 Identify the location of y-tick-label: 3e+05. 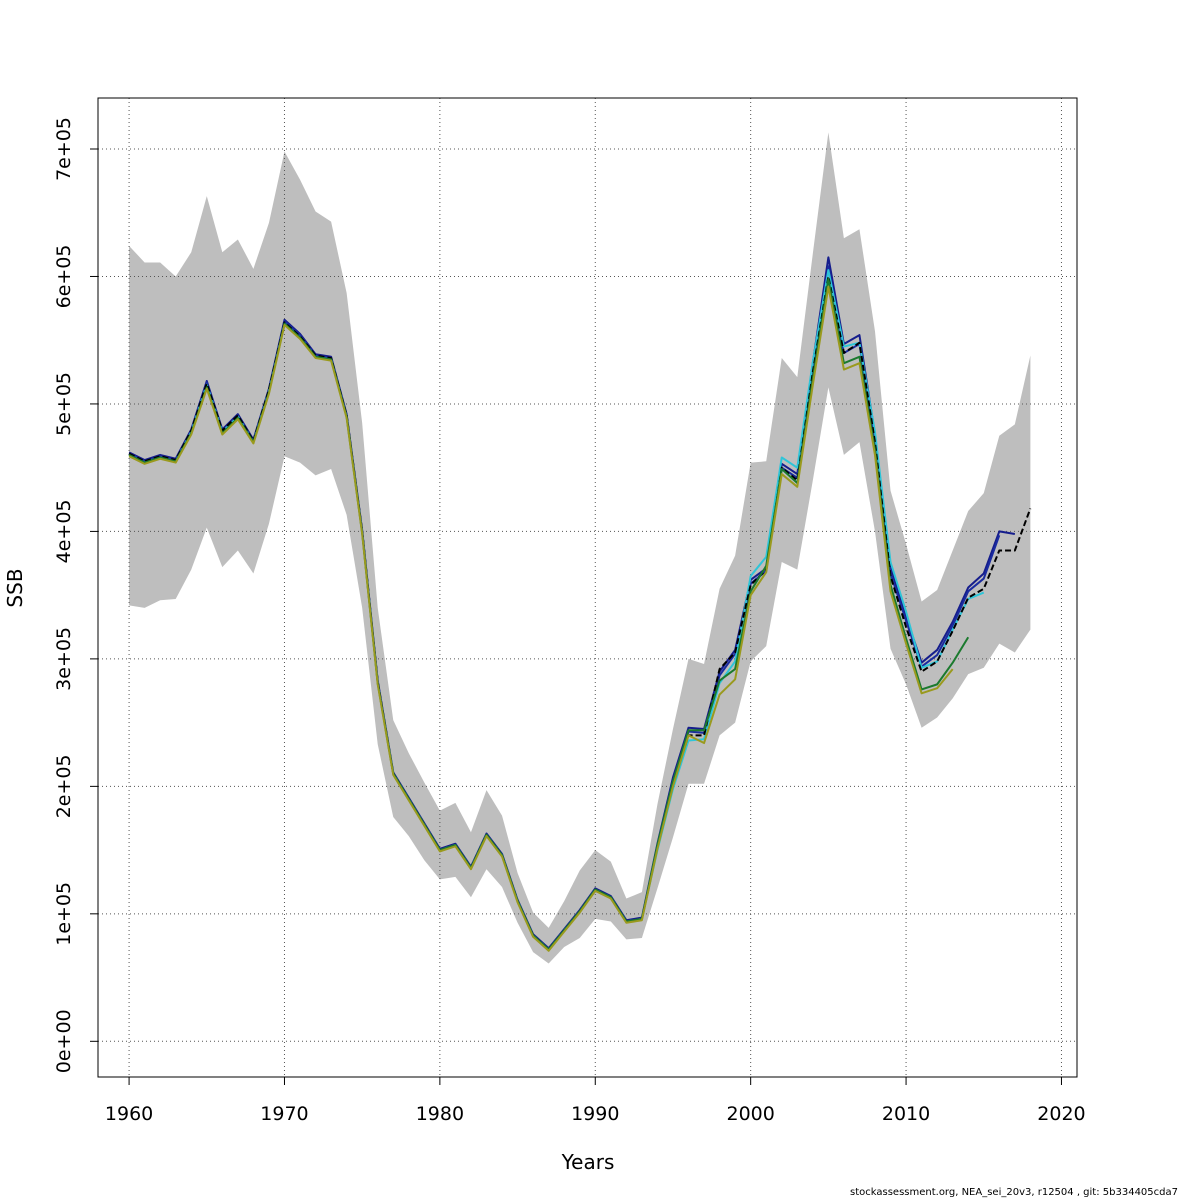
(64, 659).